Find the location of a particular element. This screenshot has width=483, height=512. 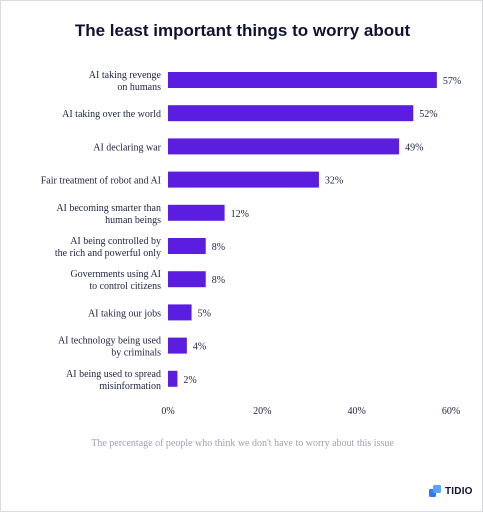

category-label: AI taking revenge is located at coordinates (125, 75).